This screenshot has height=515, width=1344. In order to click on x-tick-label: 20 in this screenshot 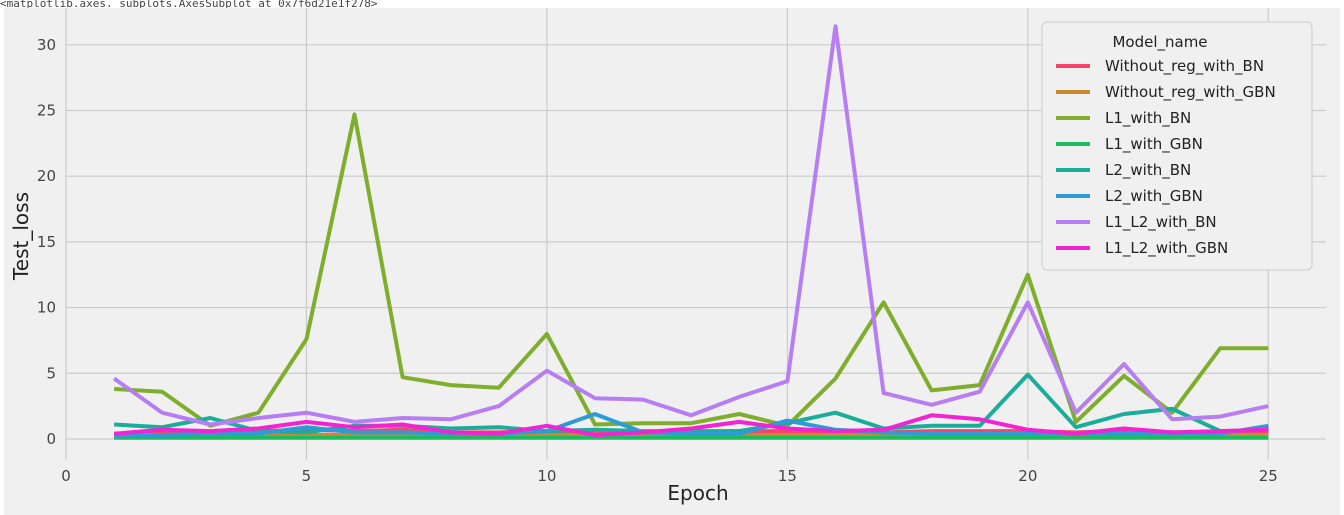, I will do `click(1027, 476)`.